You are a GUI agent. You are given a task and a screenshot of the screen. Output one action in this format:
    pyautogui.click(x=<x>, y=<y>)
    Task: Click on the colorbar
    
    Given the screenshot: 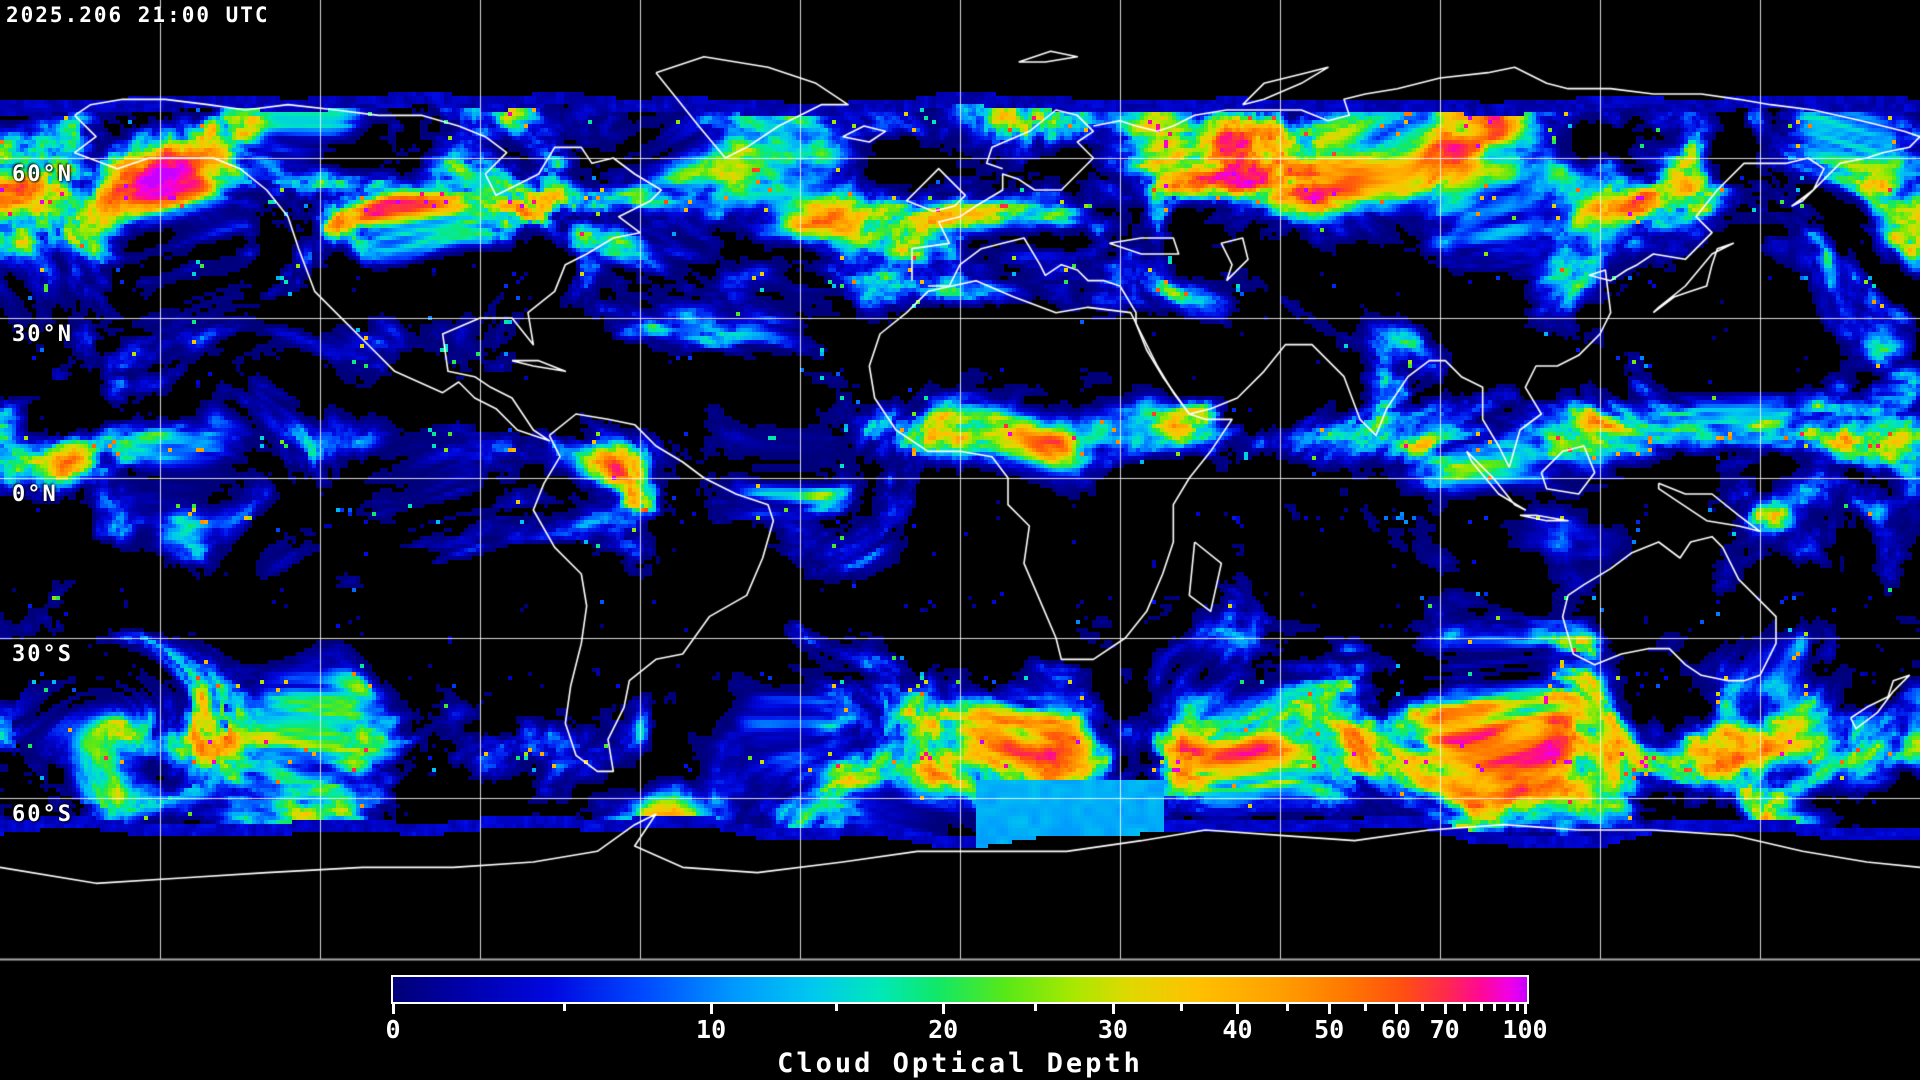 What is the action you would take?
    pyautogui.click(x=960, y=989)
    